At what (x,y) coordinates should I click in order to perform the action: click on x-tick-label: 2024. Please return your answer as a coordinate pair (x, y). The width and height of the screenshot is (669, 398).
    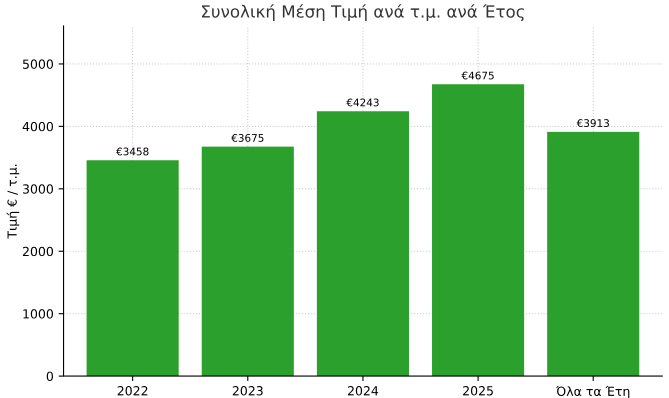
    Looking at the image, I should click on (363, 391).